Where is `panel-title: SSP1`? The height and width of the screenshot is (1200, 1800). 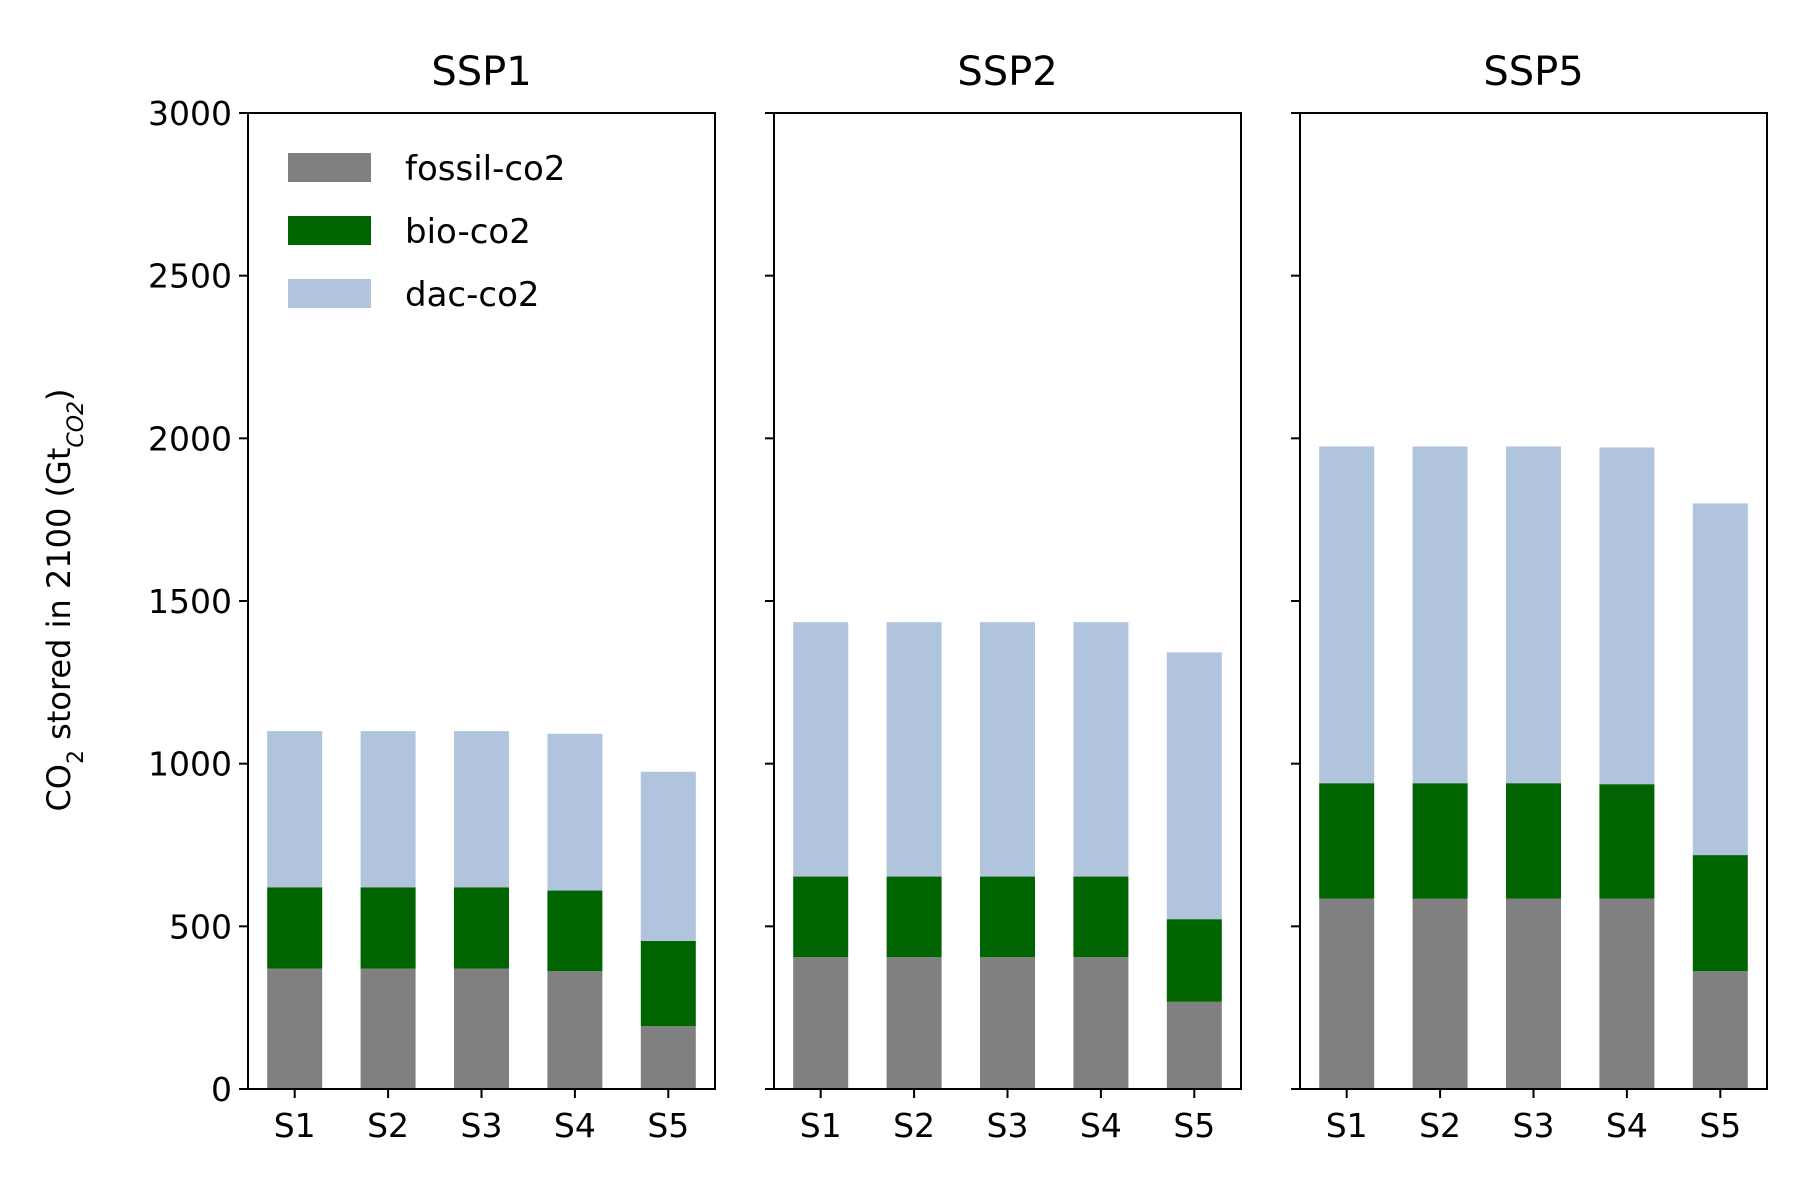
panel-title: SSP1 is located at coordinates (481, 72).